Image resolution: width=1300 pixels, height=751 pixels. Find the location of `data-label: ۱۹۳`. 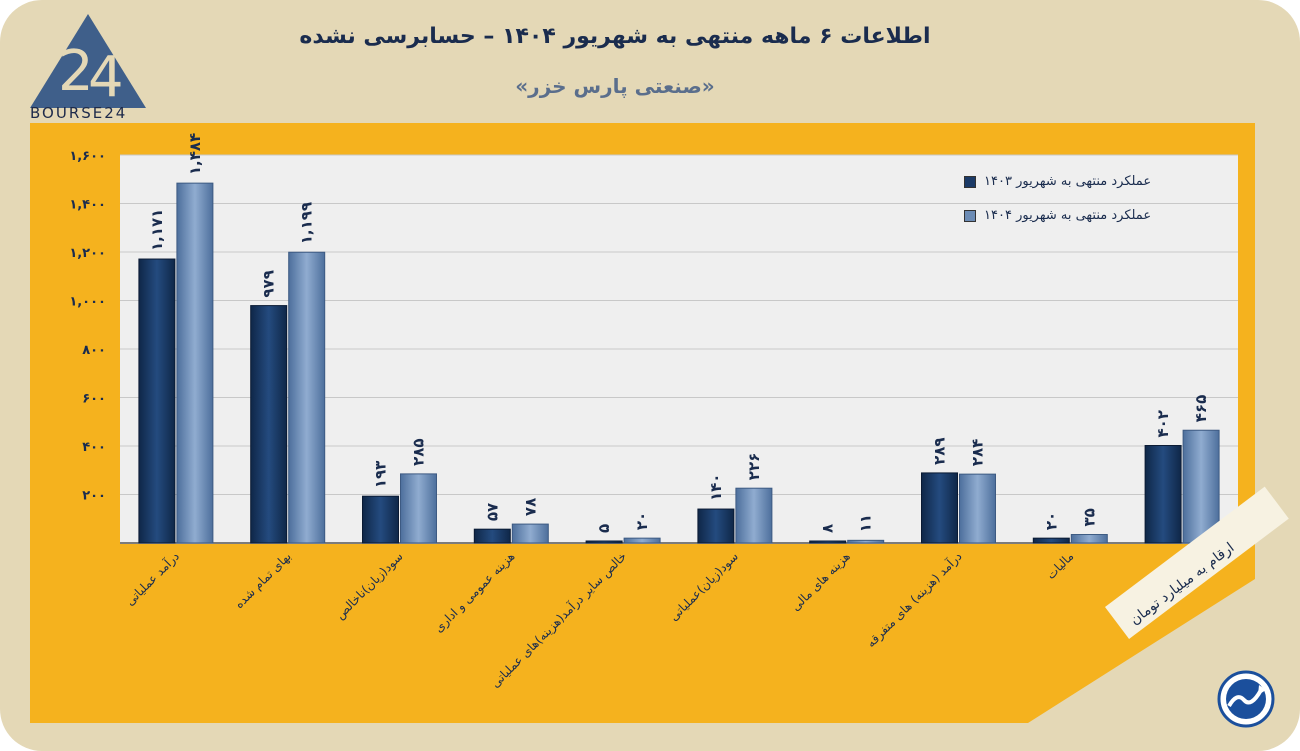

data-label: ۱۹۳ is located at coordinates (381, 474).